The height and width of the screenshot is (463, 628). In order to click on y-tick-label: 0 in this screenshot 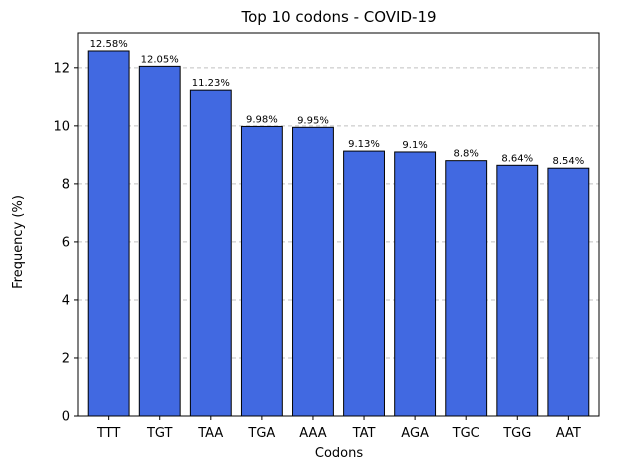, I will do `click(66, 417)`.